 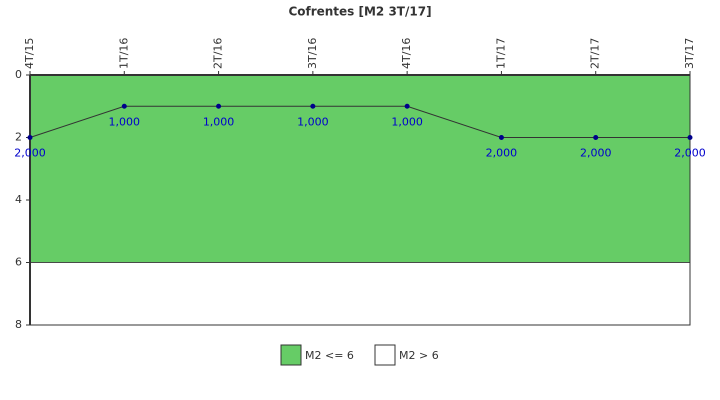 I want to click on legend-label: M2 > 6, so click(x=419, y=355).